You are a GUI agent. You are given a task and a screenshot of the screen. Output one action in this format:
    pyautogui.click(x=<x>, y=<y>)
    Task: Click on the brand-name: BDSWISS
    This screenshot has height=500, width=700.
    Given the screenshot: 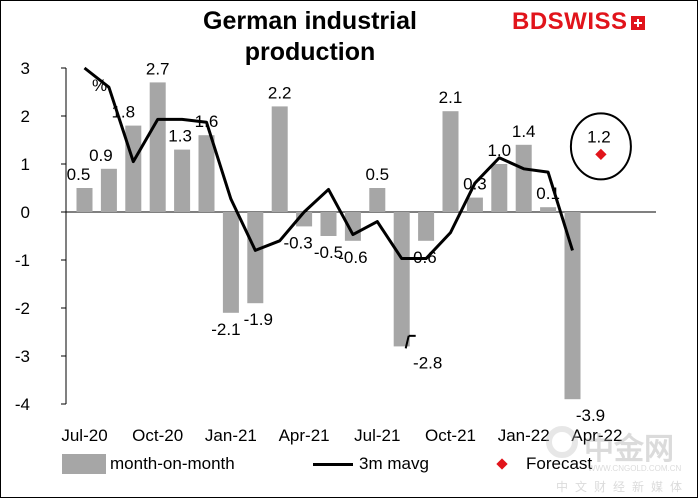 What is the action you would take?
    pyautogui.click(x=570, y=21)
    